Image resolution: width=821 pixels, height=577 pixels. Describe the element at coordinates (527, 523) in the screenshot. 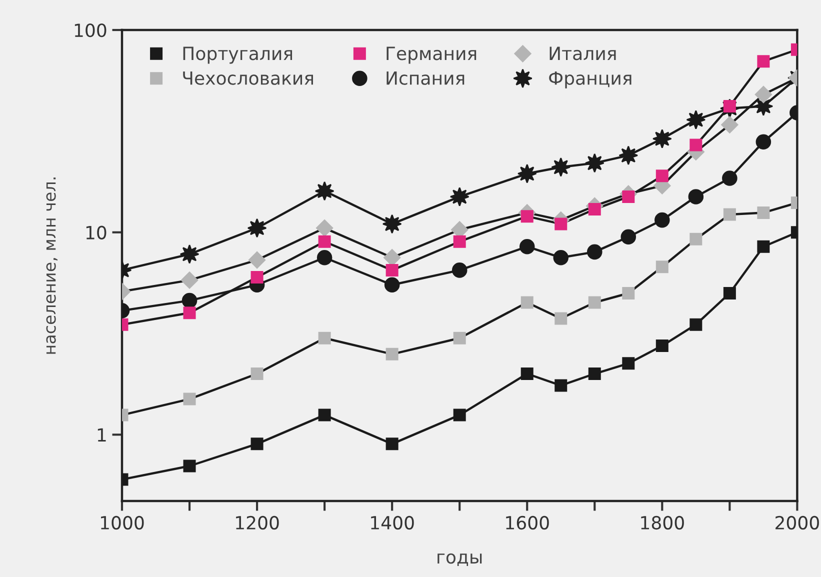

I see `x-tick-label: 1600` at that location.